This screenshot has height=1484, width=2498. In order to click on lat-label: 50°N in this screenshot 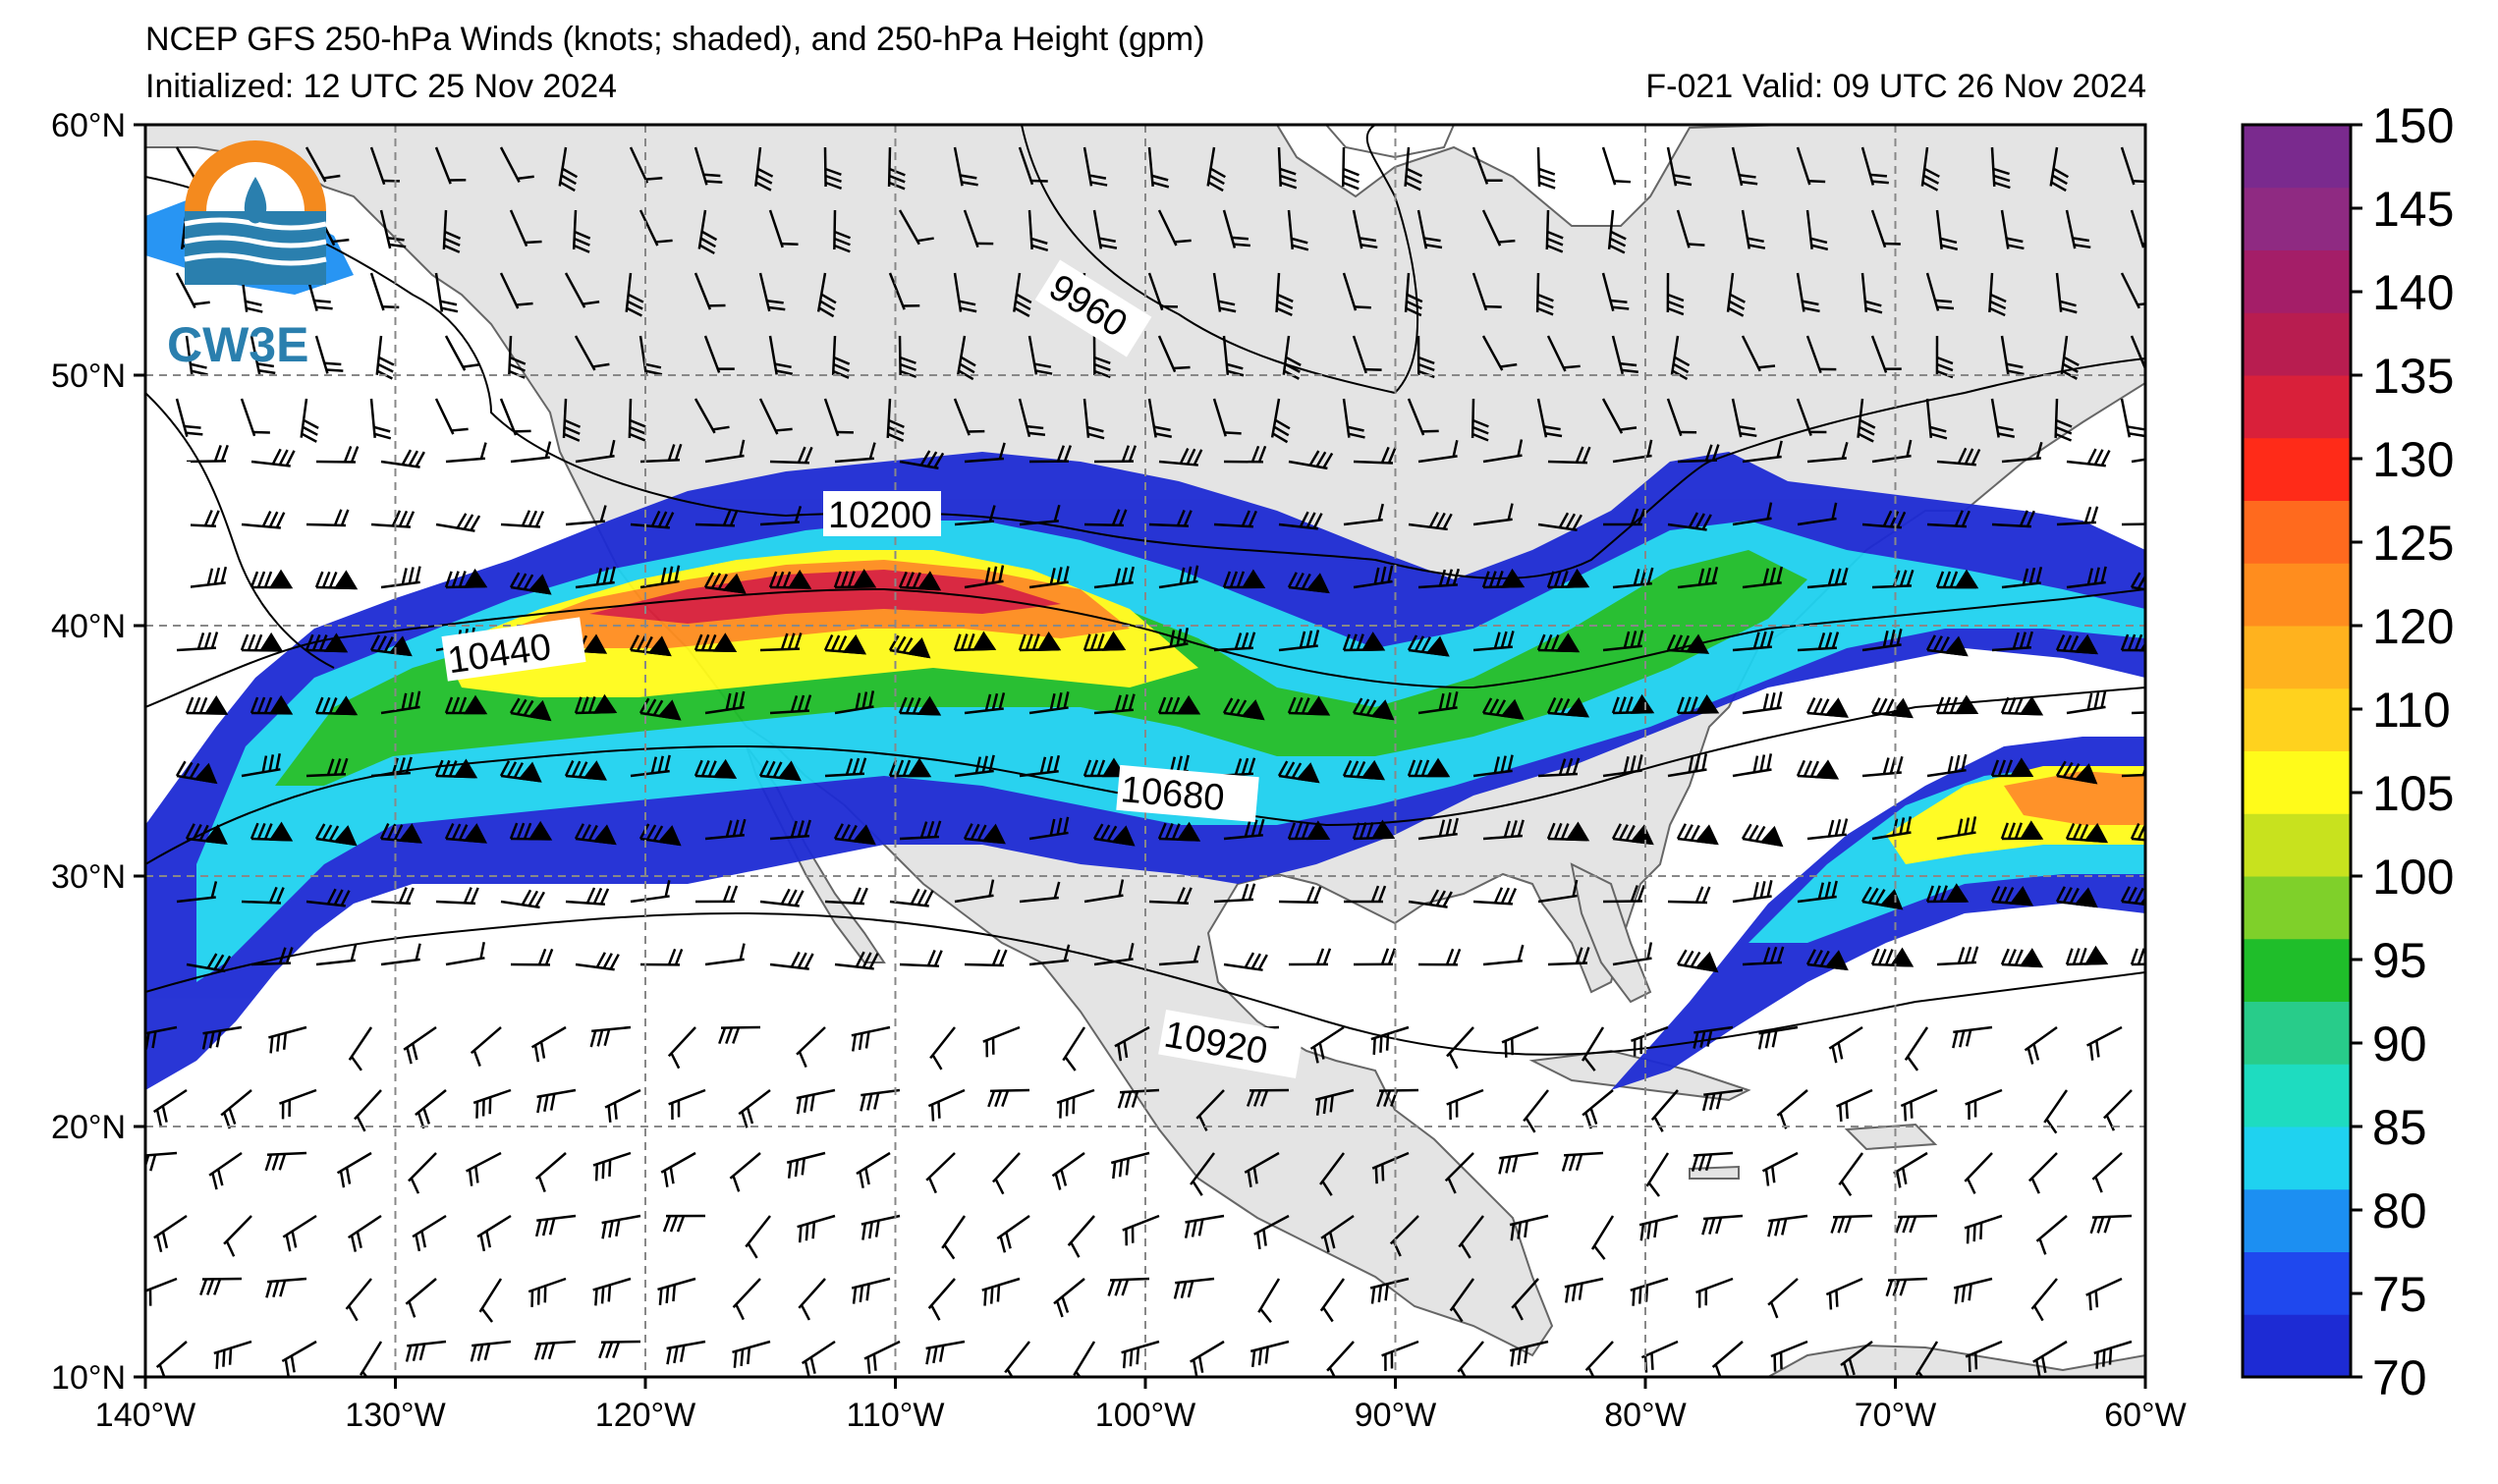, I will do `click(88, 376)`.